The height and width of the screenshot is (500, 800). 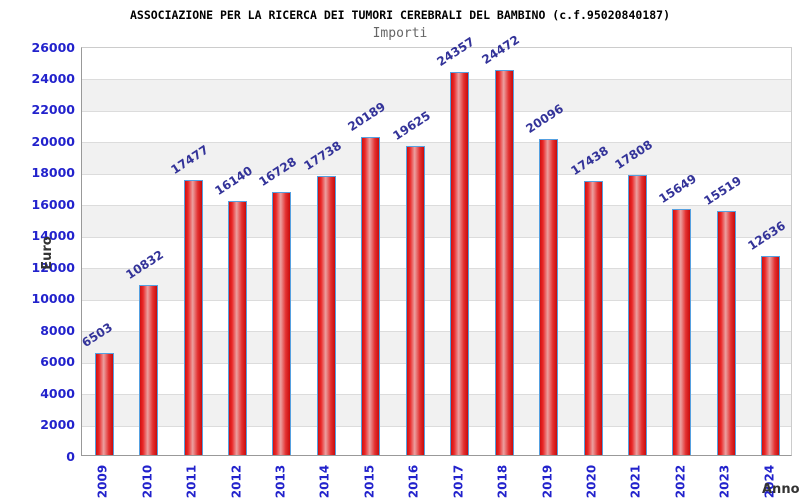 I want to click on bar-2018, so click(x=504, y=262).